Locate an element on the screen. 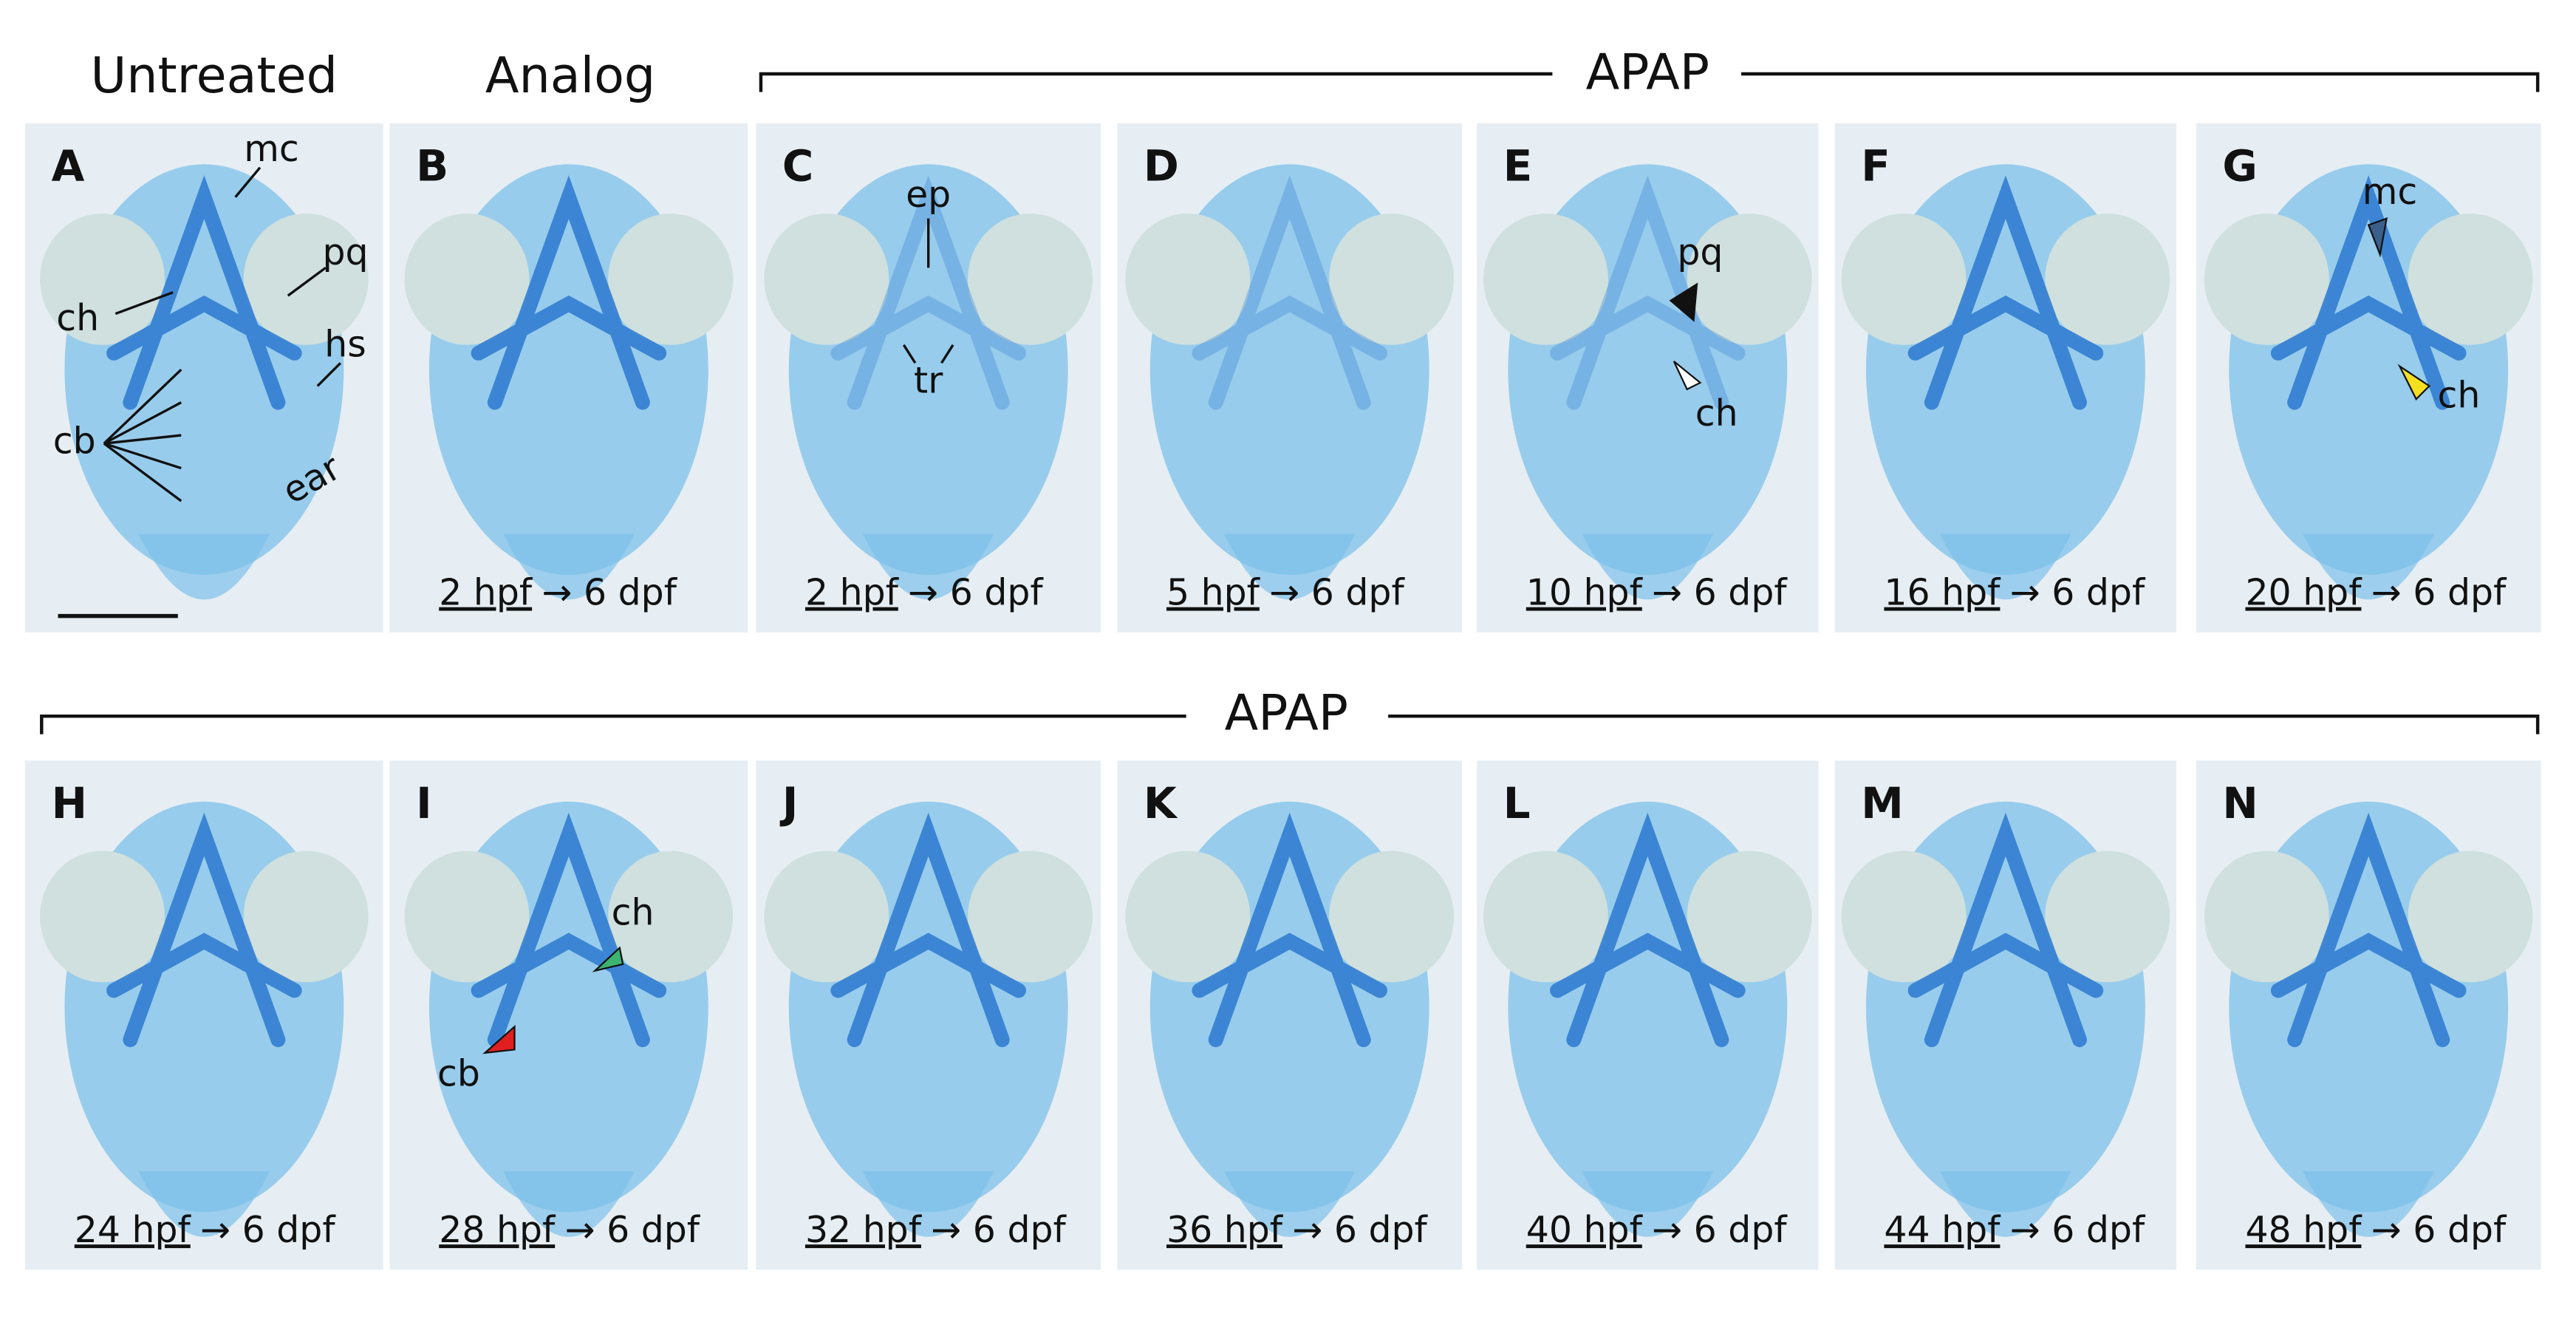  panel: N 48 hpf → 6 dpf is located at coordinates (2368, 1015).